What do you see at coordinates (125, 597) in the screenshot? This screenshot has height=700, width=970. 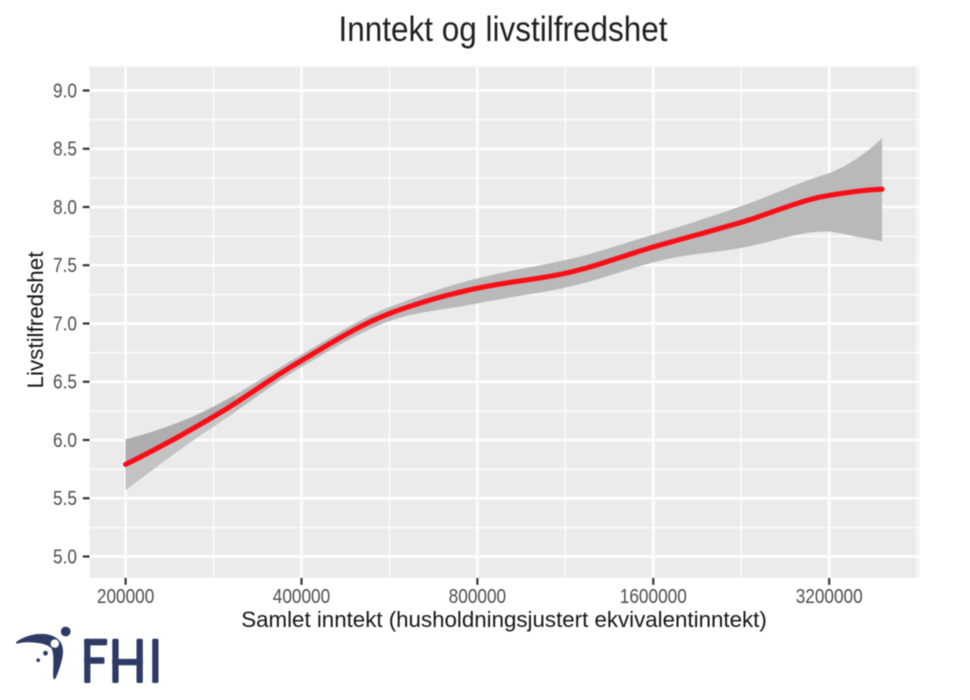 I see `svg-text: 200000` at bounding box center [125, 597].